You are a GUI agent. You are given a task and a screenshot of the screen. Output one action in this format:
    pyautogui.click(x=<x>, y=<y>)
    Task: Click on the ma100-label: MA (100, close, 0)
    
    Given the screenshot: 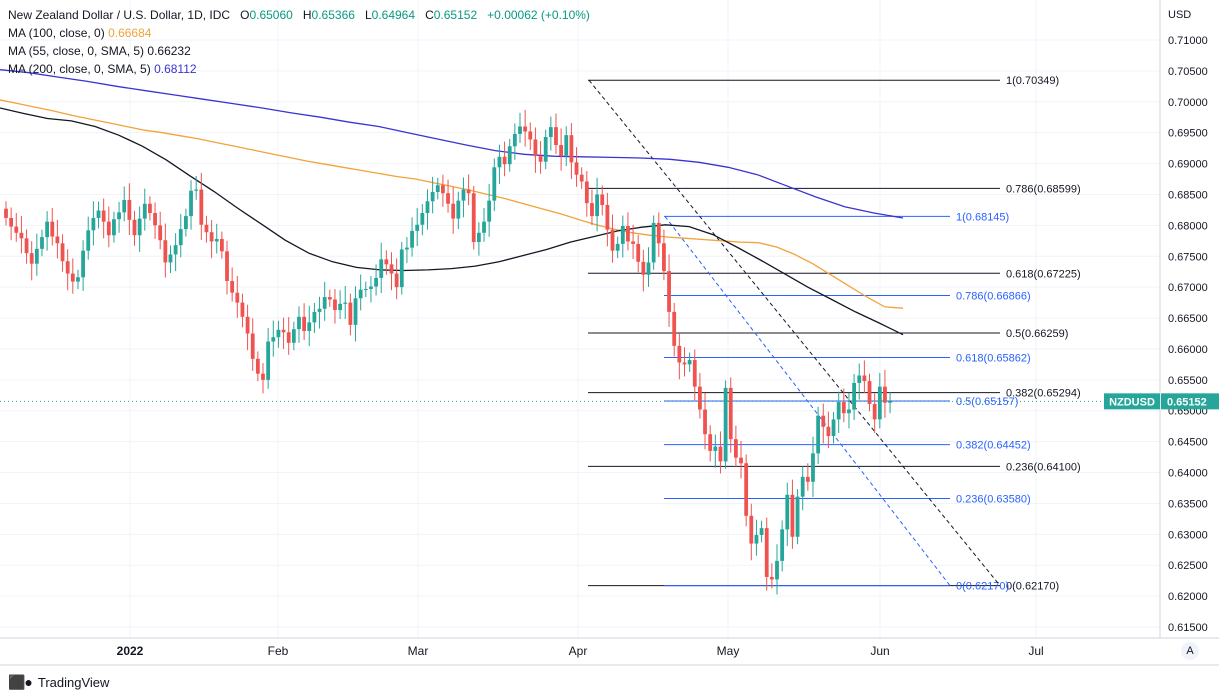 What is the action you would take?
    pyautogui.click(x=56, y=33)
    